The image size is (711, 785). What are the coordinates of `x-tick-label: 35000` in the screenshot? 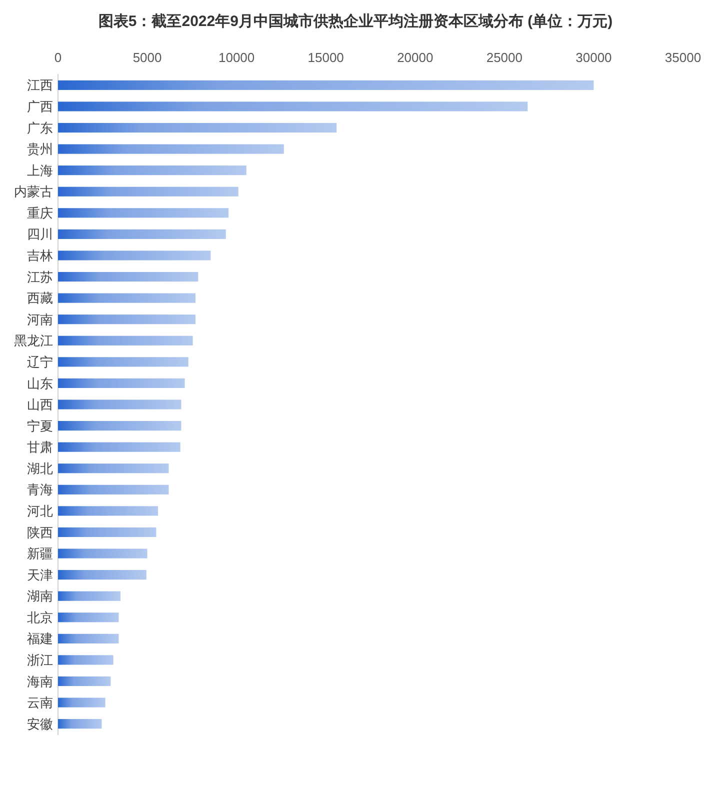 It's located at (683, 57).